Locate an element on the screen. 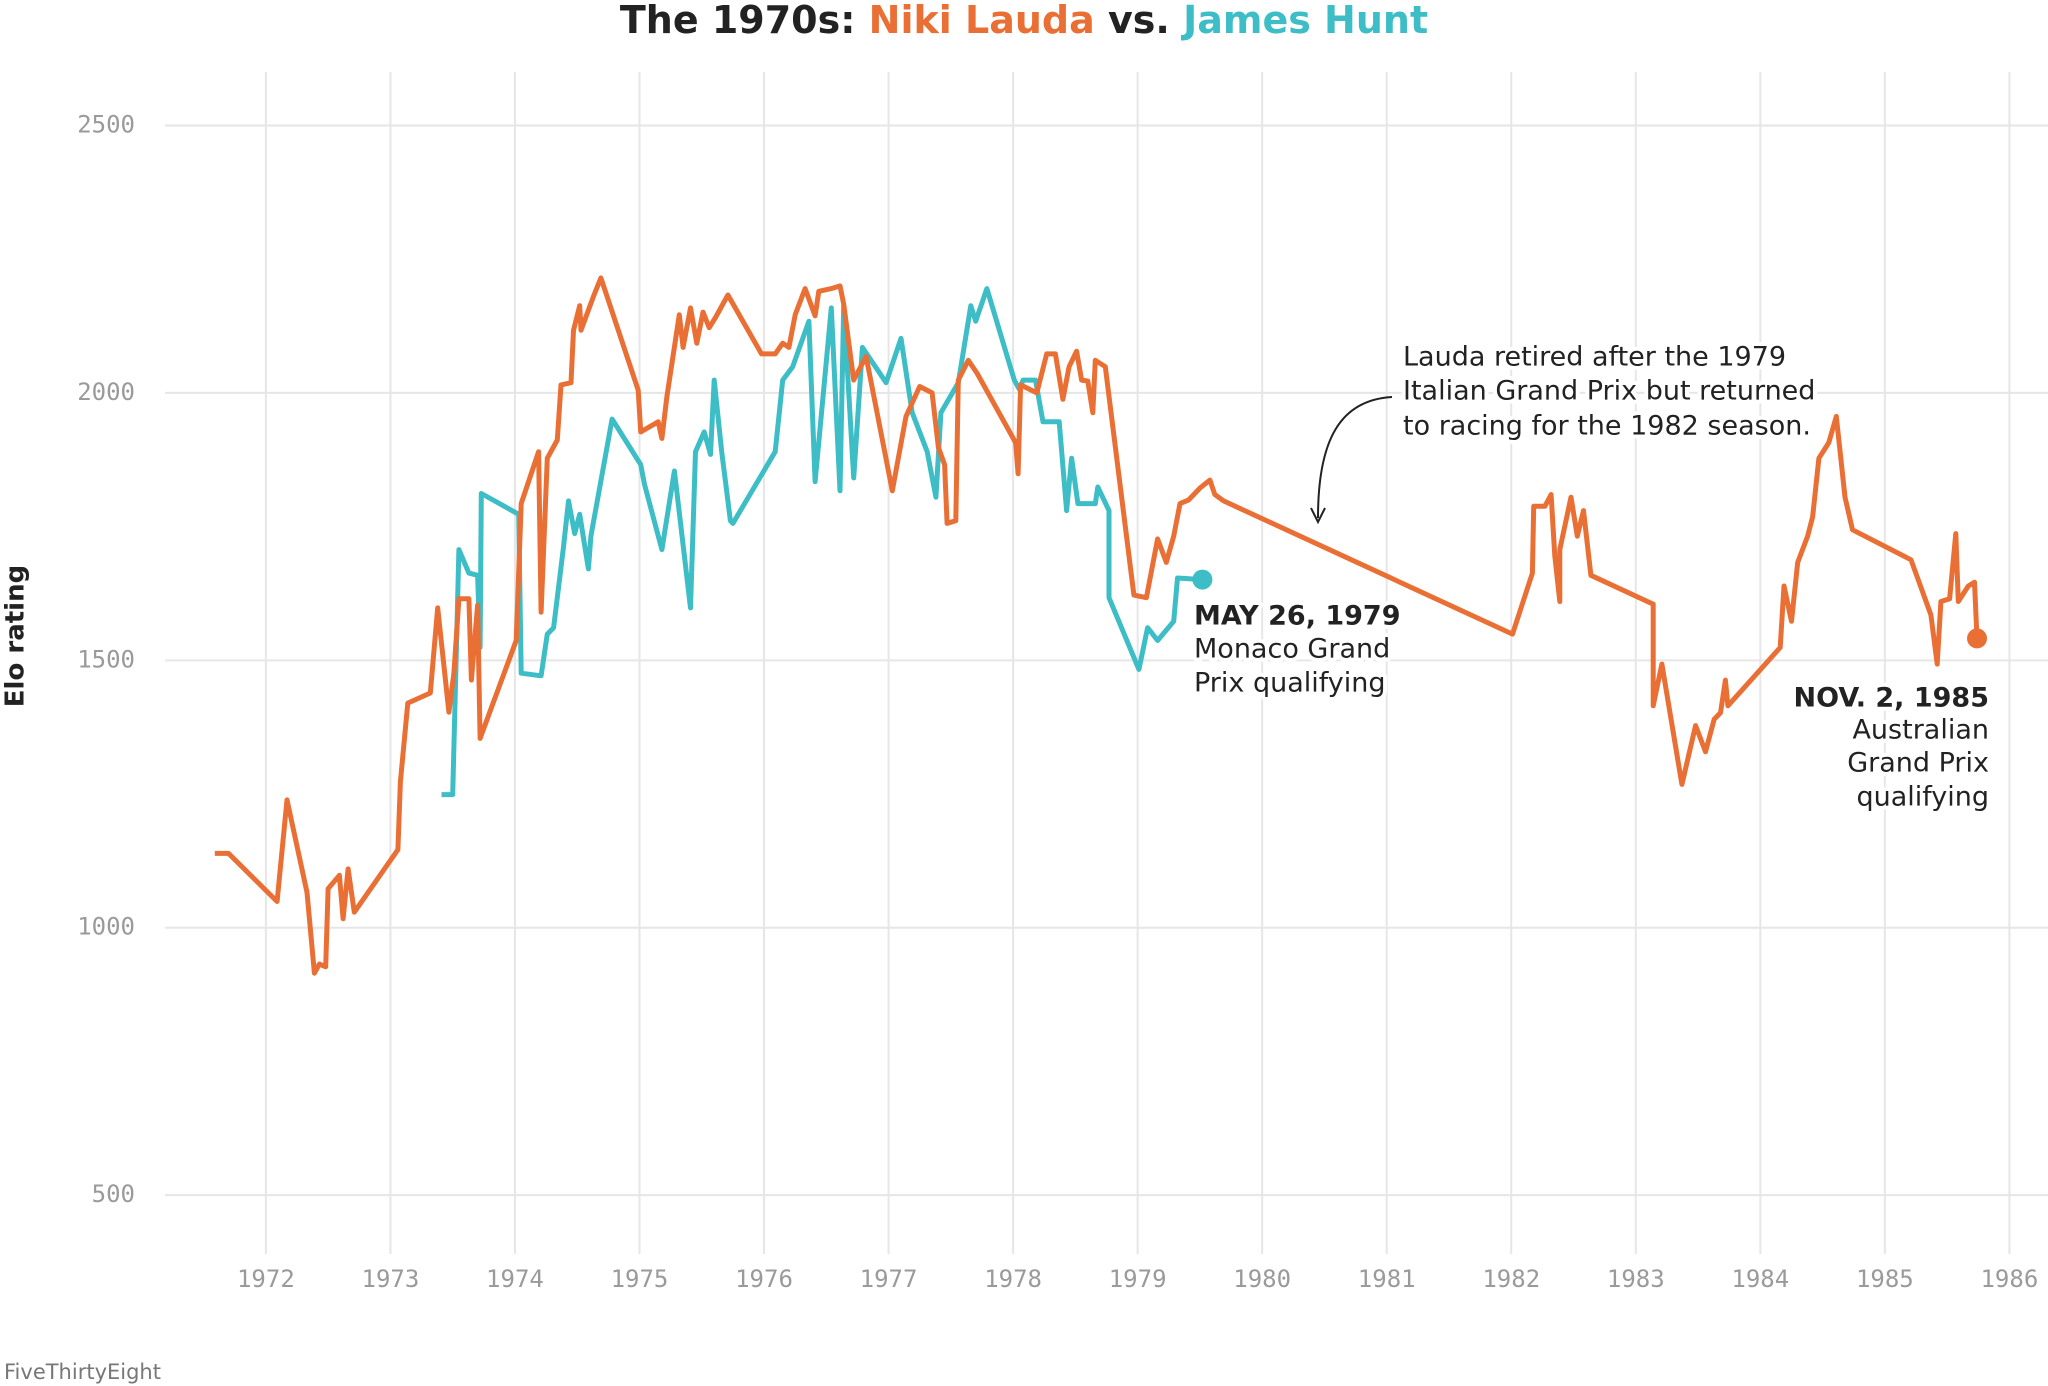 The image size is (2048, 1386). annotation-text: Grand Prix is located at coordinates (1918, 763).